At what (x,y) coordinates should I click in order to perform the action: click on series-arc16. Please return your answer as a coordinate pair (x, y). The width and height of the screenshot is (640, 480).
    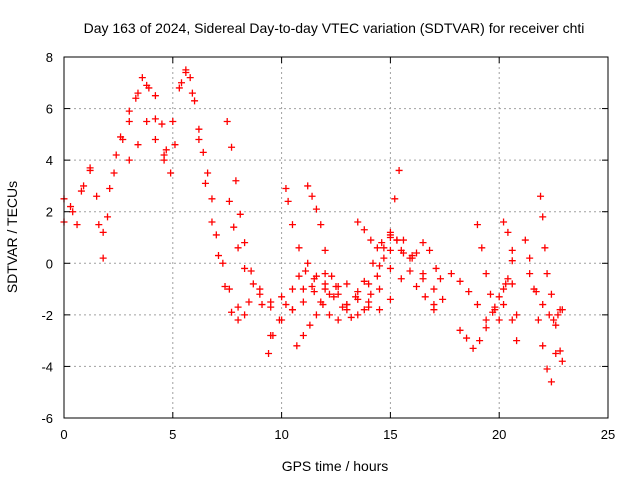
    Looking at the image, I should click on (542, 311).